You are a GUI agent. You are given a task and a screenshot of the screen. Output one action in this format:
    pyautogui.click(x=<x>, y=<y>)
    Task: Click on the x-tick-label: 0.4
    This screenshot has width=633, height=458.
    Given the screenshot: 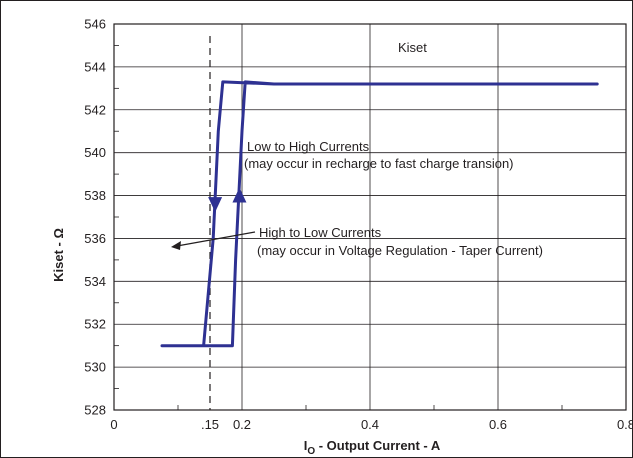 What is the action you would take?
    pyautogui.click(x=370, y=424)
    